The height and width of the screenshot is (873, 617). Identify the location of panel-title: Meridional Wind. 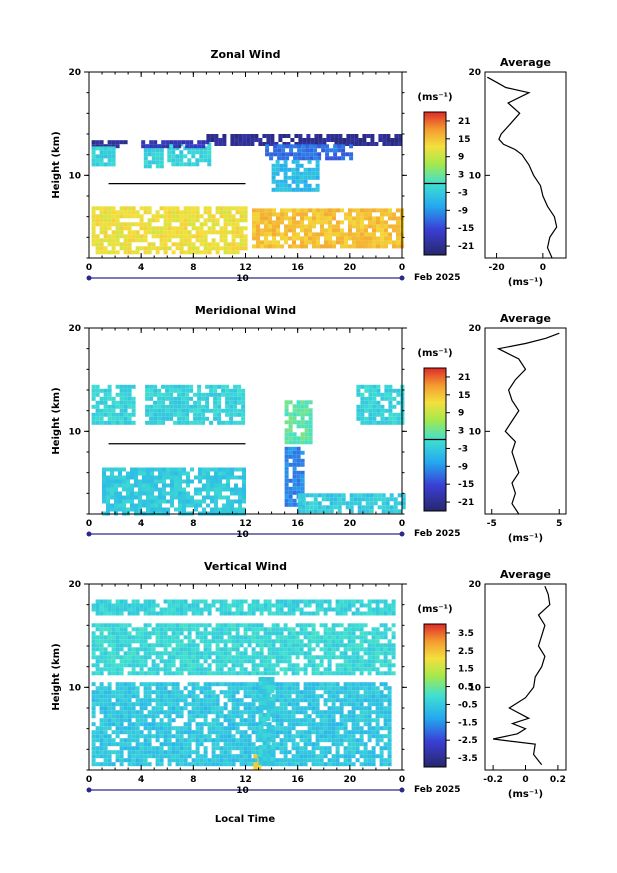
(245, 310).